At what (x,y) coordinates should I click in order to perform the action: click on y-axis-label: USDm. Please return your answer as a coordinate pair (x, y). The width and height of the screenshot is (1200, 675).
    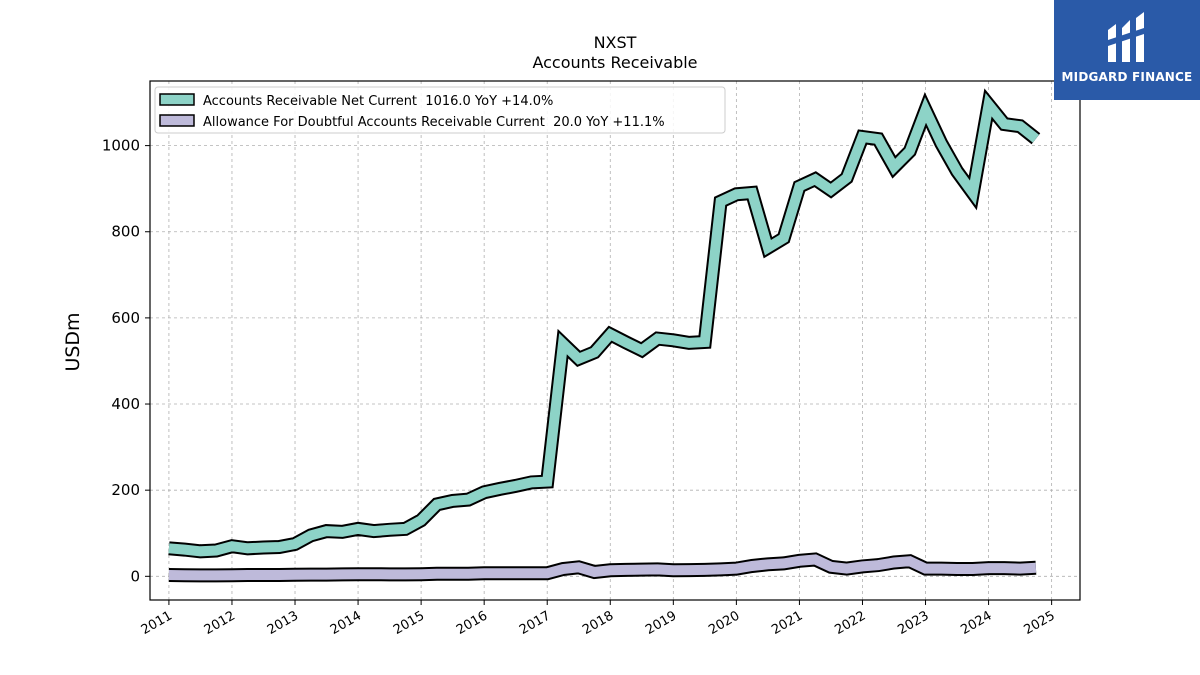
    Looking at the image, I should click on (73, 341).